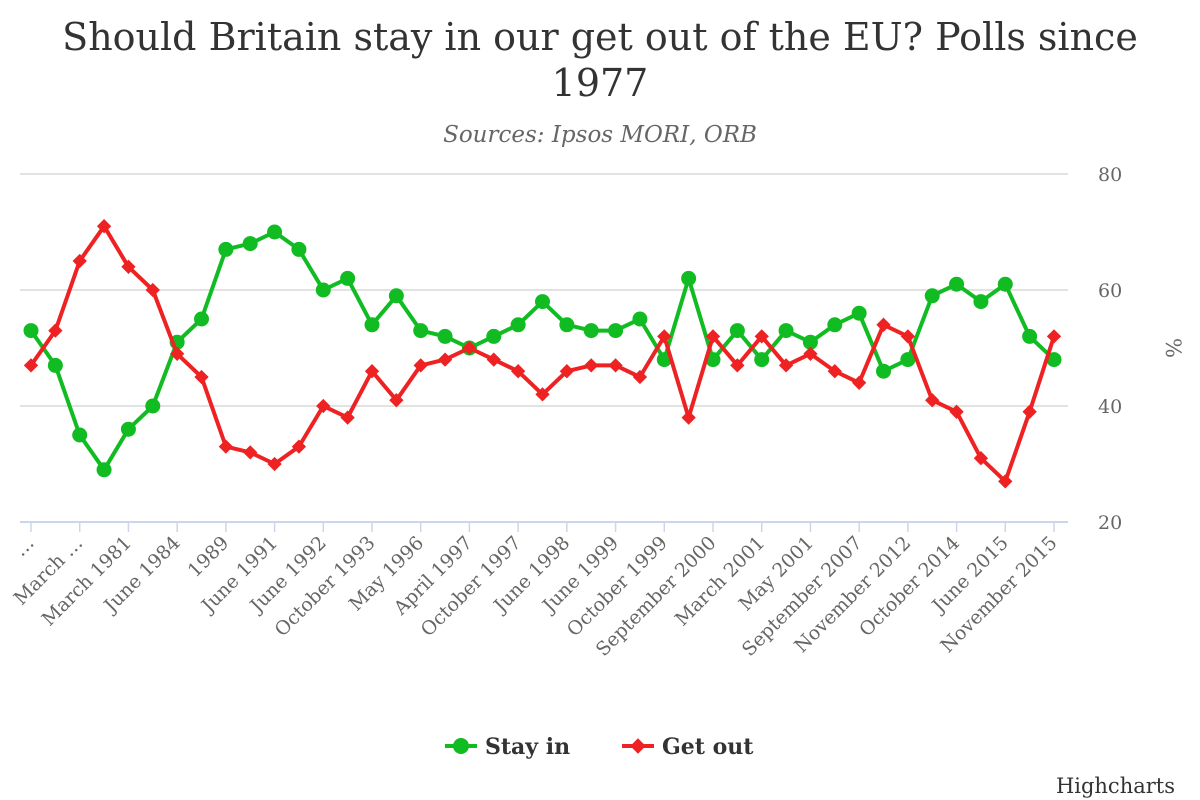 The width and height of the screenshot is (1200, 800). What do you see at coordinates (1115, 786) in the screenshot?
I see `credits-link: Highcharts` at bounding box center [1115, 786].